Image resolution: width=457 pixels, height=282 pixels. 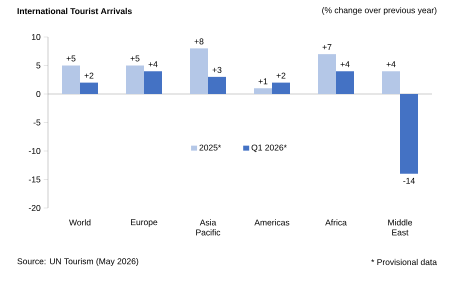 What do you see at coordinates (199, 41) in the screenshot?
I see `data-label: +8` at bounding box center [199, 41].